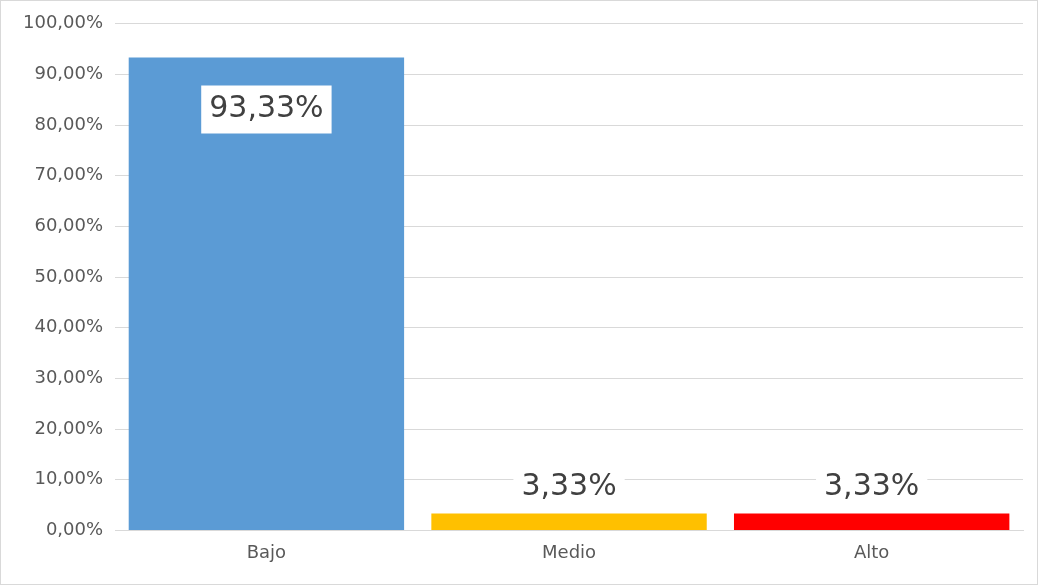 Image resolution: width=1038 pixels, height=585 pixels. I want to click on y-tick-label: 40,00%, so click(69, 326).